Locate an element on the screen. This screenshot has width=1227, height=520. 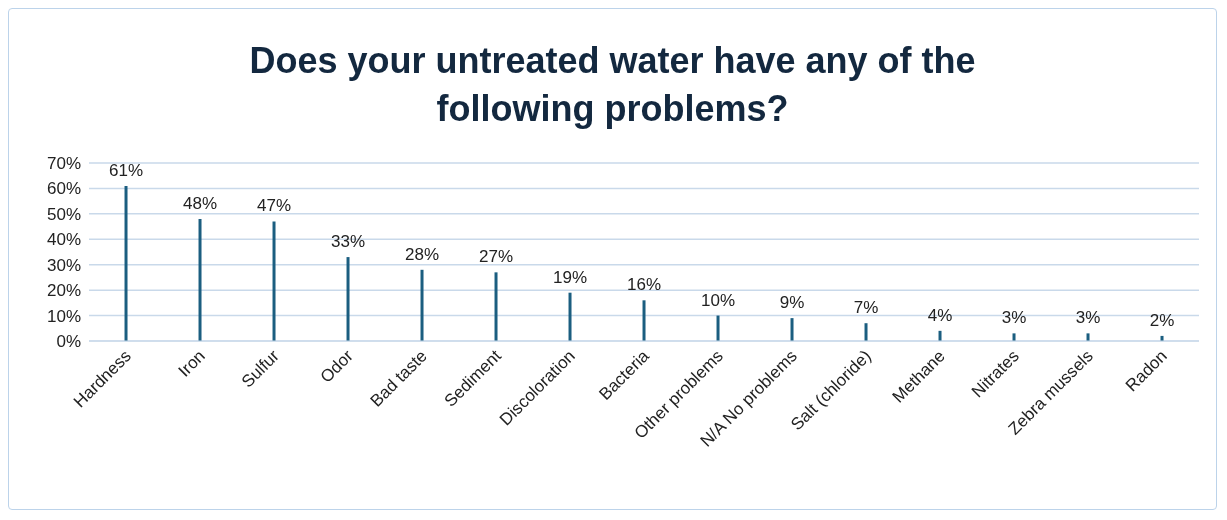
data-label: 33% is located at coordinates (348, 242).